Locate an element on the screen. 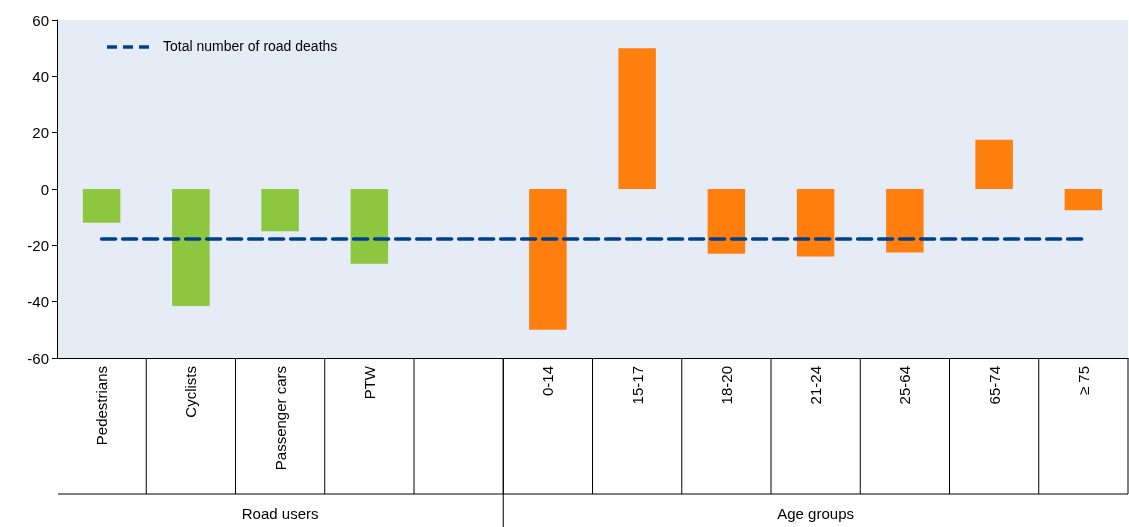 The width and height of the screenshot is (1129, 527). x-tick-label: Cyclists is located at coordinates (191, 392).